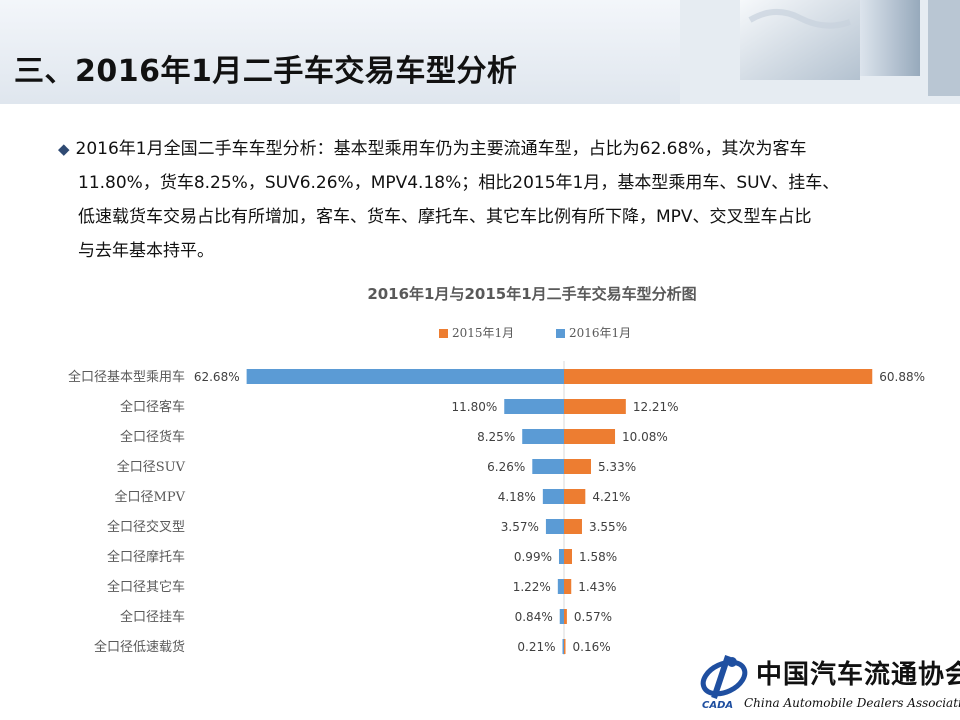 The width and height of the screenshot is (960, 720). Describe the element at coordinates (474, 407) in the screenshot. I see `data-label-2016: 11.80%` at that location.